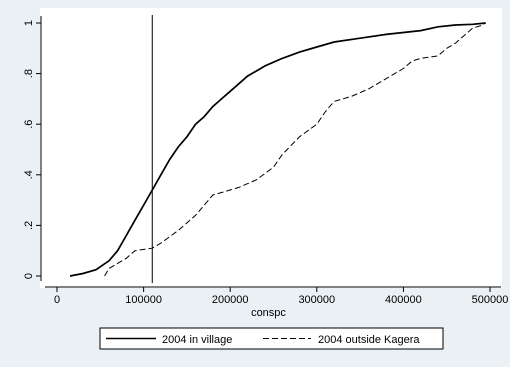 The image size is (510, 367). What do you see at coordinates (29, 276) in the screenshot?
I see `y-tick-label: 0` at bounding box center [29, 276].